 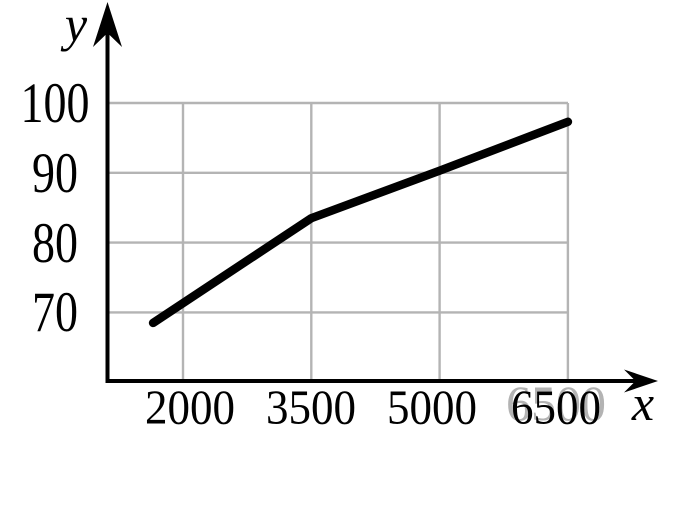 I want to click on y-tick-label-100: 100, so click(x=55, y=102).